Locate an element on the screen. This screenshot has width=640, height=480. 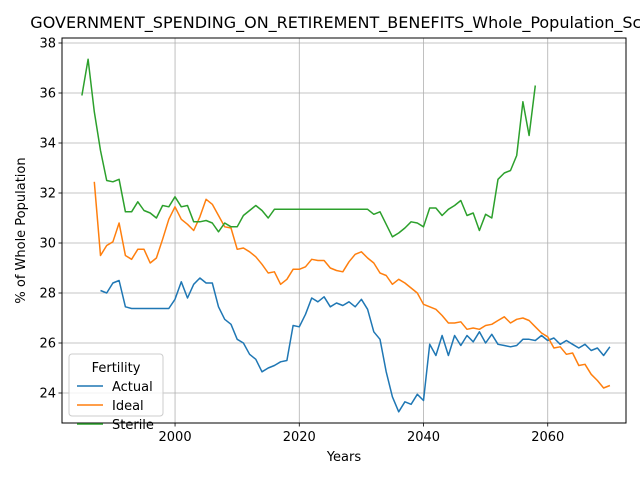
y-tick-label: 30 is located at coordinates (47, 244).